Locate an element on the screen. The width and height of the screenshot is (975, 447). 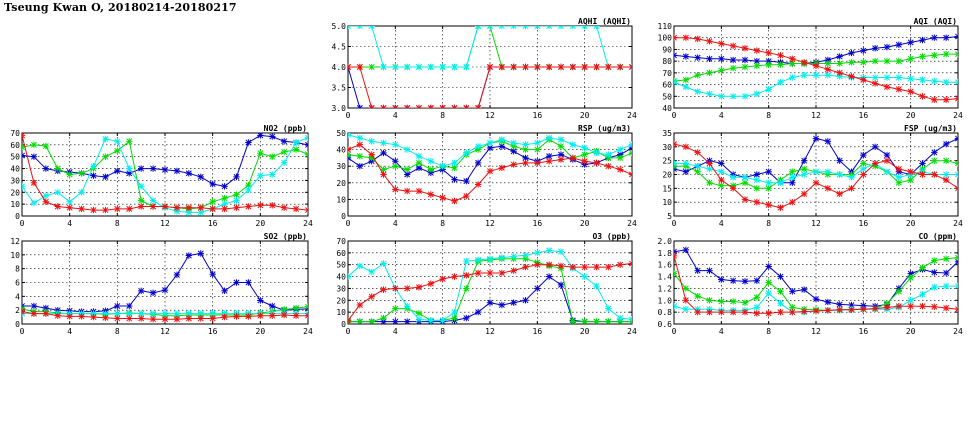
chart-aqi: 0 4 8 12 16 20 24 40 50 60 70 80 90 100 110 AQI (AQI) is located at coordinates (810, 68).